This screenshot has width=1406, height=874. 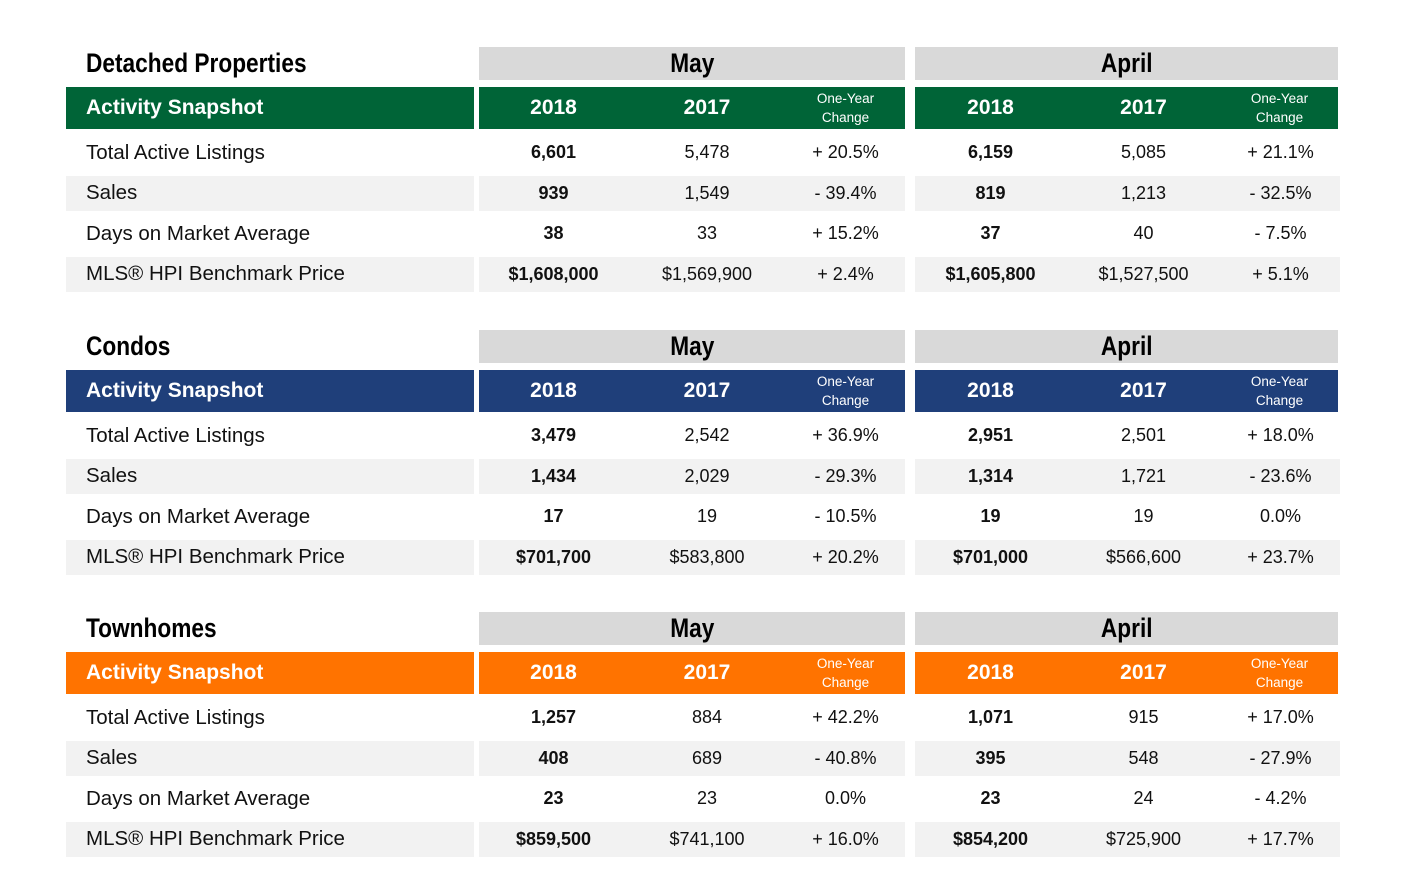 What do you see at coordinates (845, 717) in the screenshot?
I see `value-change: + 42.2%` at bounding box center [845, 717].